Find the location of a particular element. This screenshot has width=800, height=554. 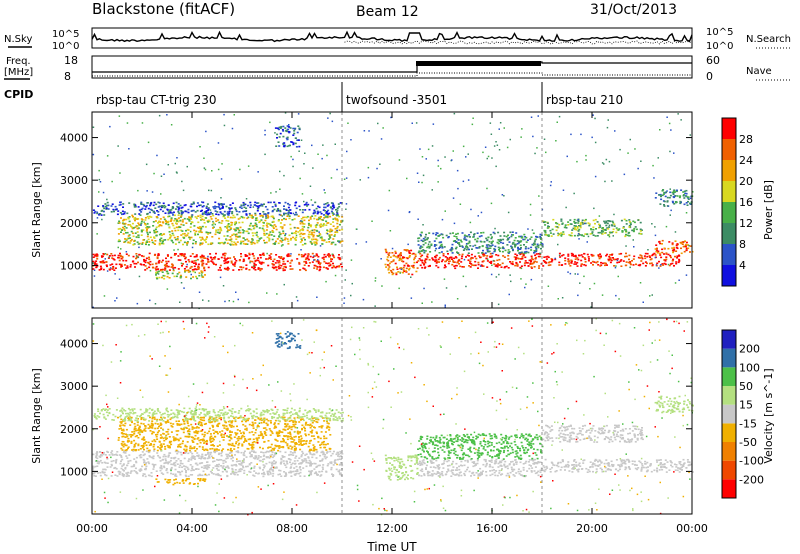

noise-sky-line is located at coordinates (392, 36).